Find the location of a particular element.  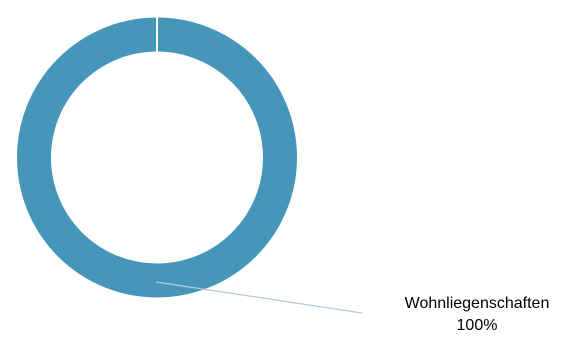

data-label-leader-line is located at coordinates (259, 297).